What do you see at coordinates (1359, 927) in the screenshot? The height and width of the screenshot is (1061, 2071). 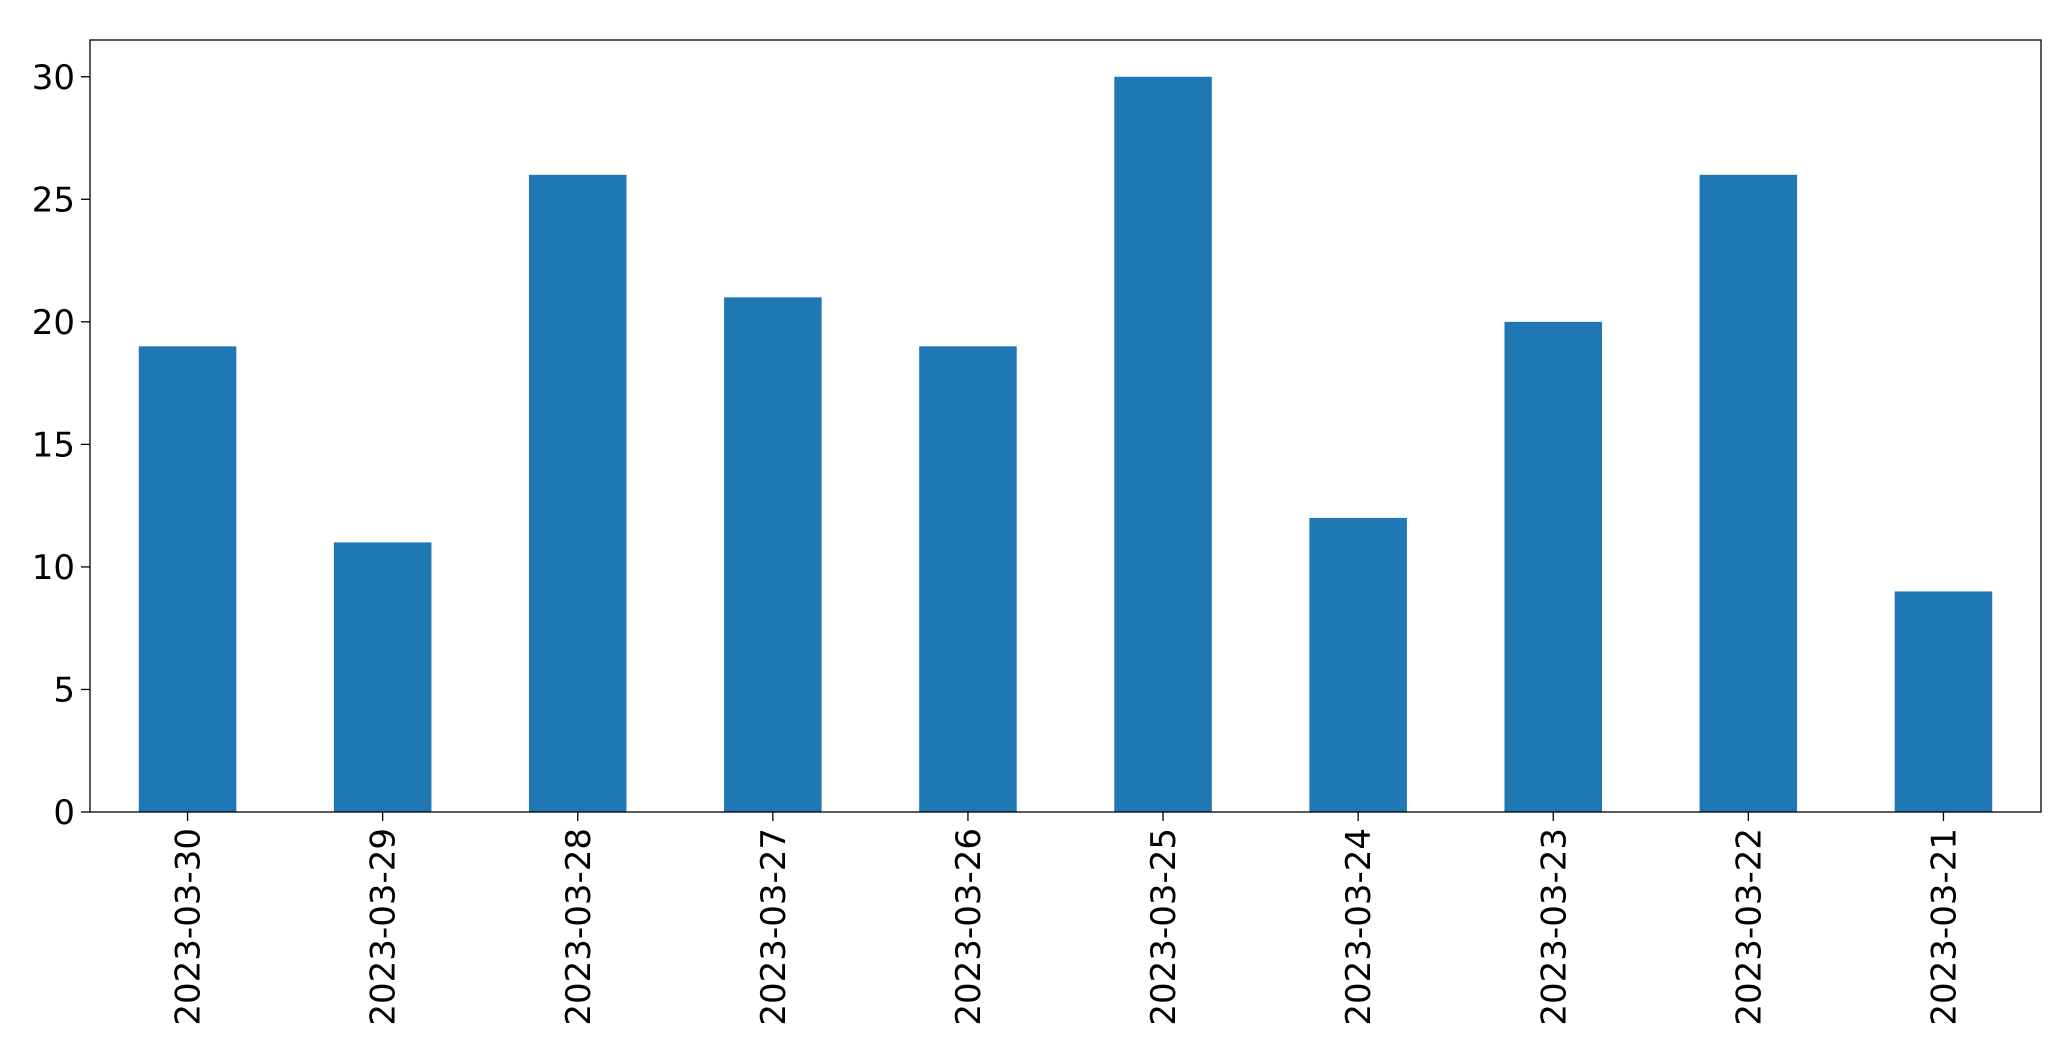 I see `x-tick-label: 2023-03-24` at bounding box center [1359, 927].